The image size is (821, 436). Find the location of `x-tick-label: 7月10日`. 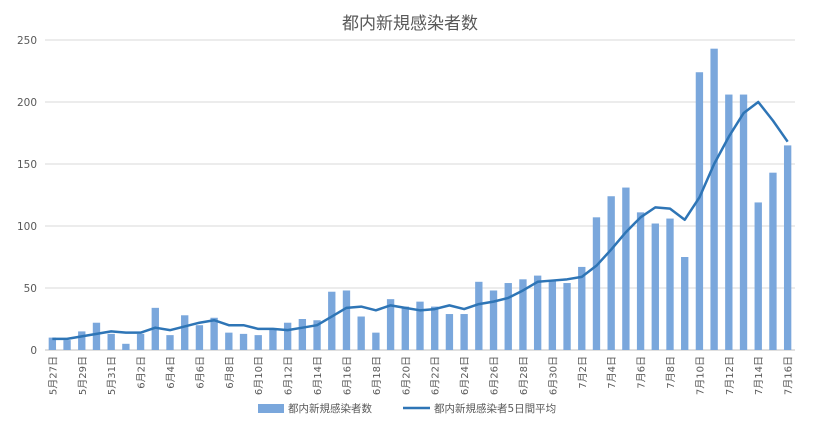

x-tick-label: 7月10日 is located at coordinates (700, 375).